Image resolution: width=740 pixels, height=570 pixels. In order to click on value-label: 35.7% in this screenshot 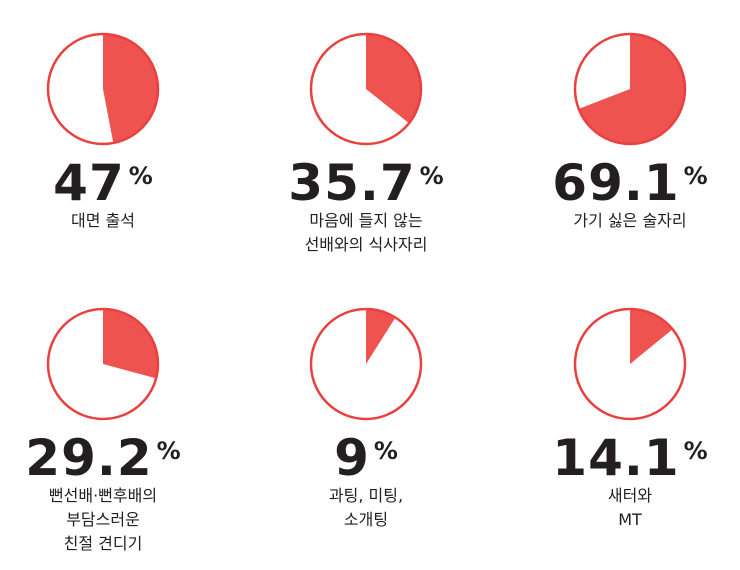, I will do `click(366, 179)`.